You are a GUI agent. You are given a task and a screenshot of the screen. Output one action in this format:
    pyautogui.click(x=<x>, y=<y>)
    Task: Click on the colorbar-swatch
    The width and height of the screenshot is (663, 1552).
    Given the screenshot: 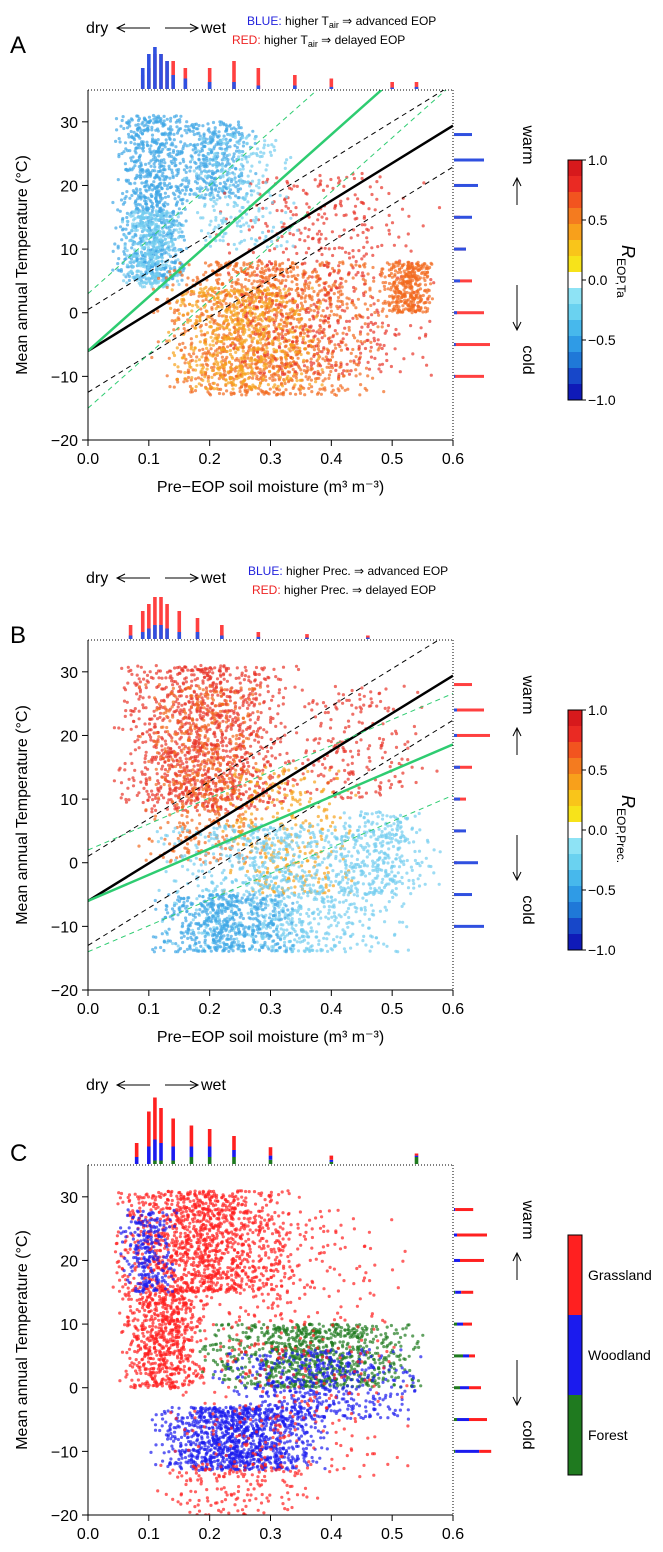 What is the action you would take?
    pyautogui.click(x=575, y=200)
    